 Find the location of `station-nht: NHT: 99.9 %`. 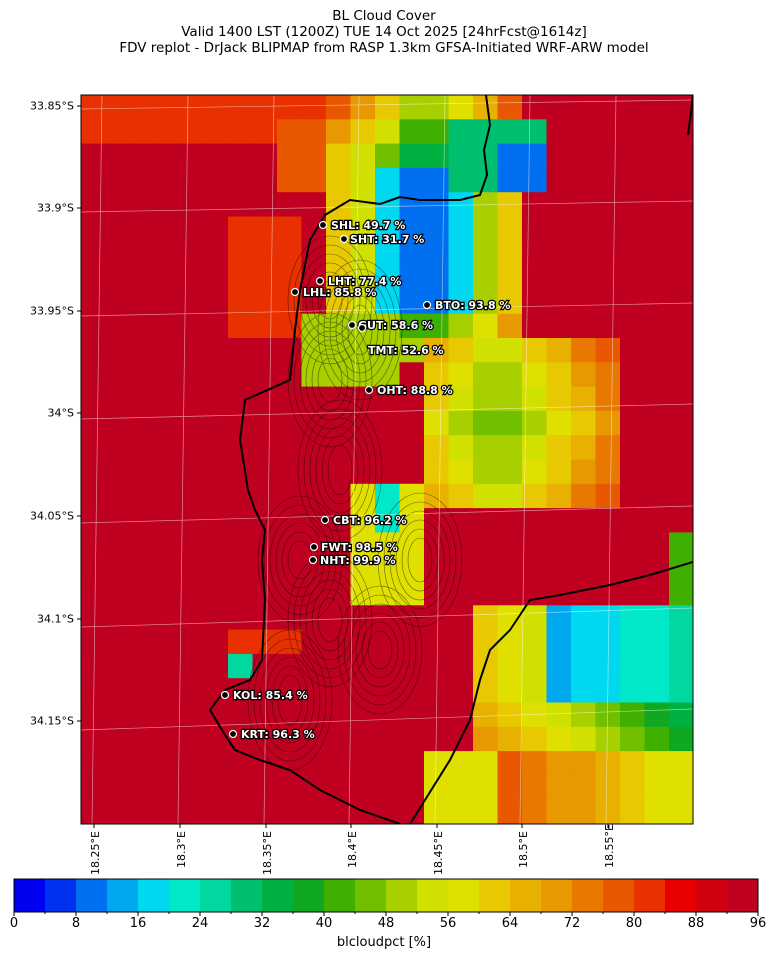

station-nht: NHT: 99.9 % is located at coordinates (352, 560).